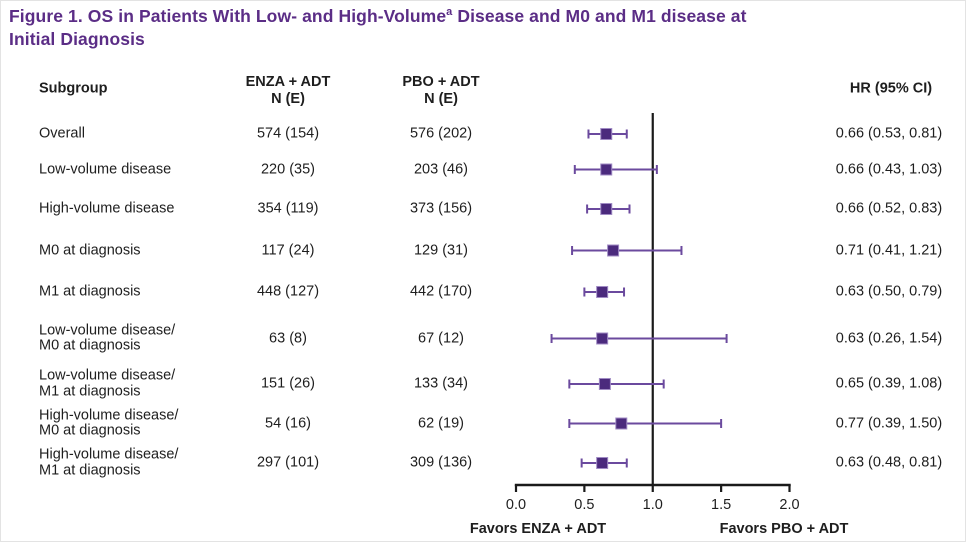 This screenshot has height=542, width=966. Describe the element at coordinates (441, 168) in the screenshot. I see `pbo-n-value: 203 (46)` at that location.